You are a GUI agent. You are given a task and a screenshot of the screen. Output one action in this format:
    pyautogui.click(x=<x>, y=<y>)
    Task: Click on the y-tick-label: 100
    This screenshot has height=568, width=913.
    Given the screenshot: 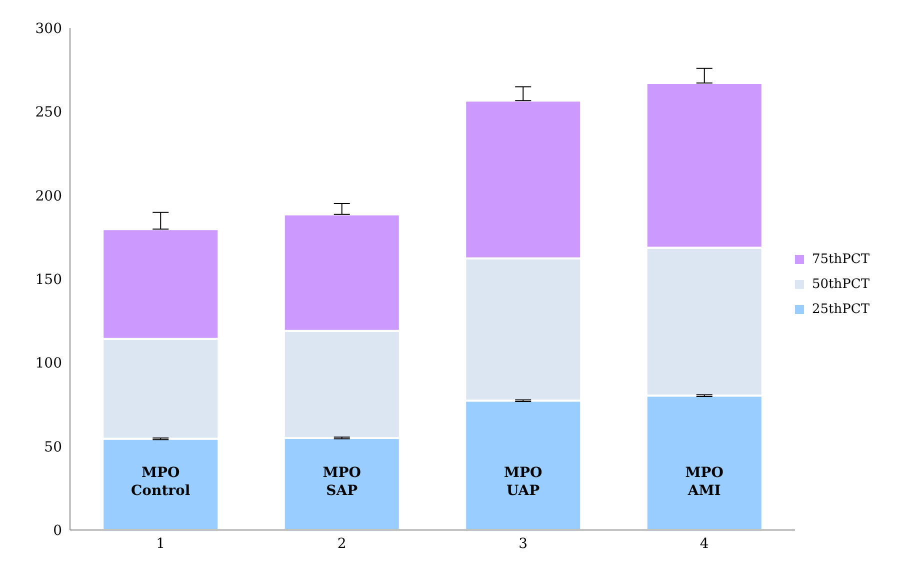 What is the action you would take?
    pyautogui.click(x=48, y=364)
    